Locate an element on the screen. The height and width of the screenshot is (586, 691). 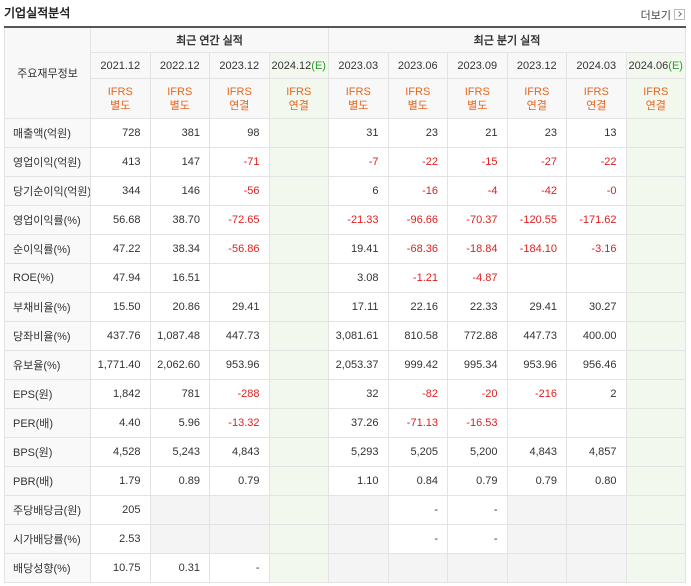
value-text: -72.65 is located at coordinates (244, 220).